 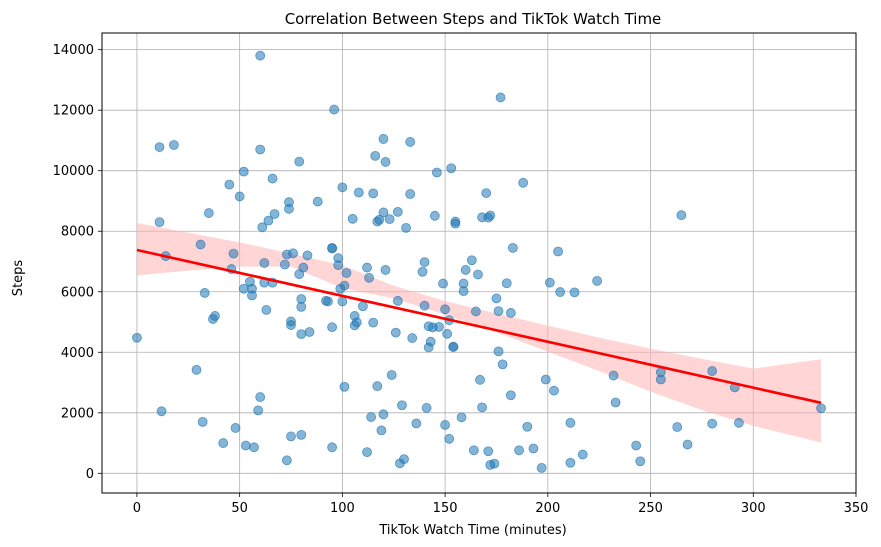 I want to click on y-tick-label: 10000, so click(x=73, y=171).